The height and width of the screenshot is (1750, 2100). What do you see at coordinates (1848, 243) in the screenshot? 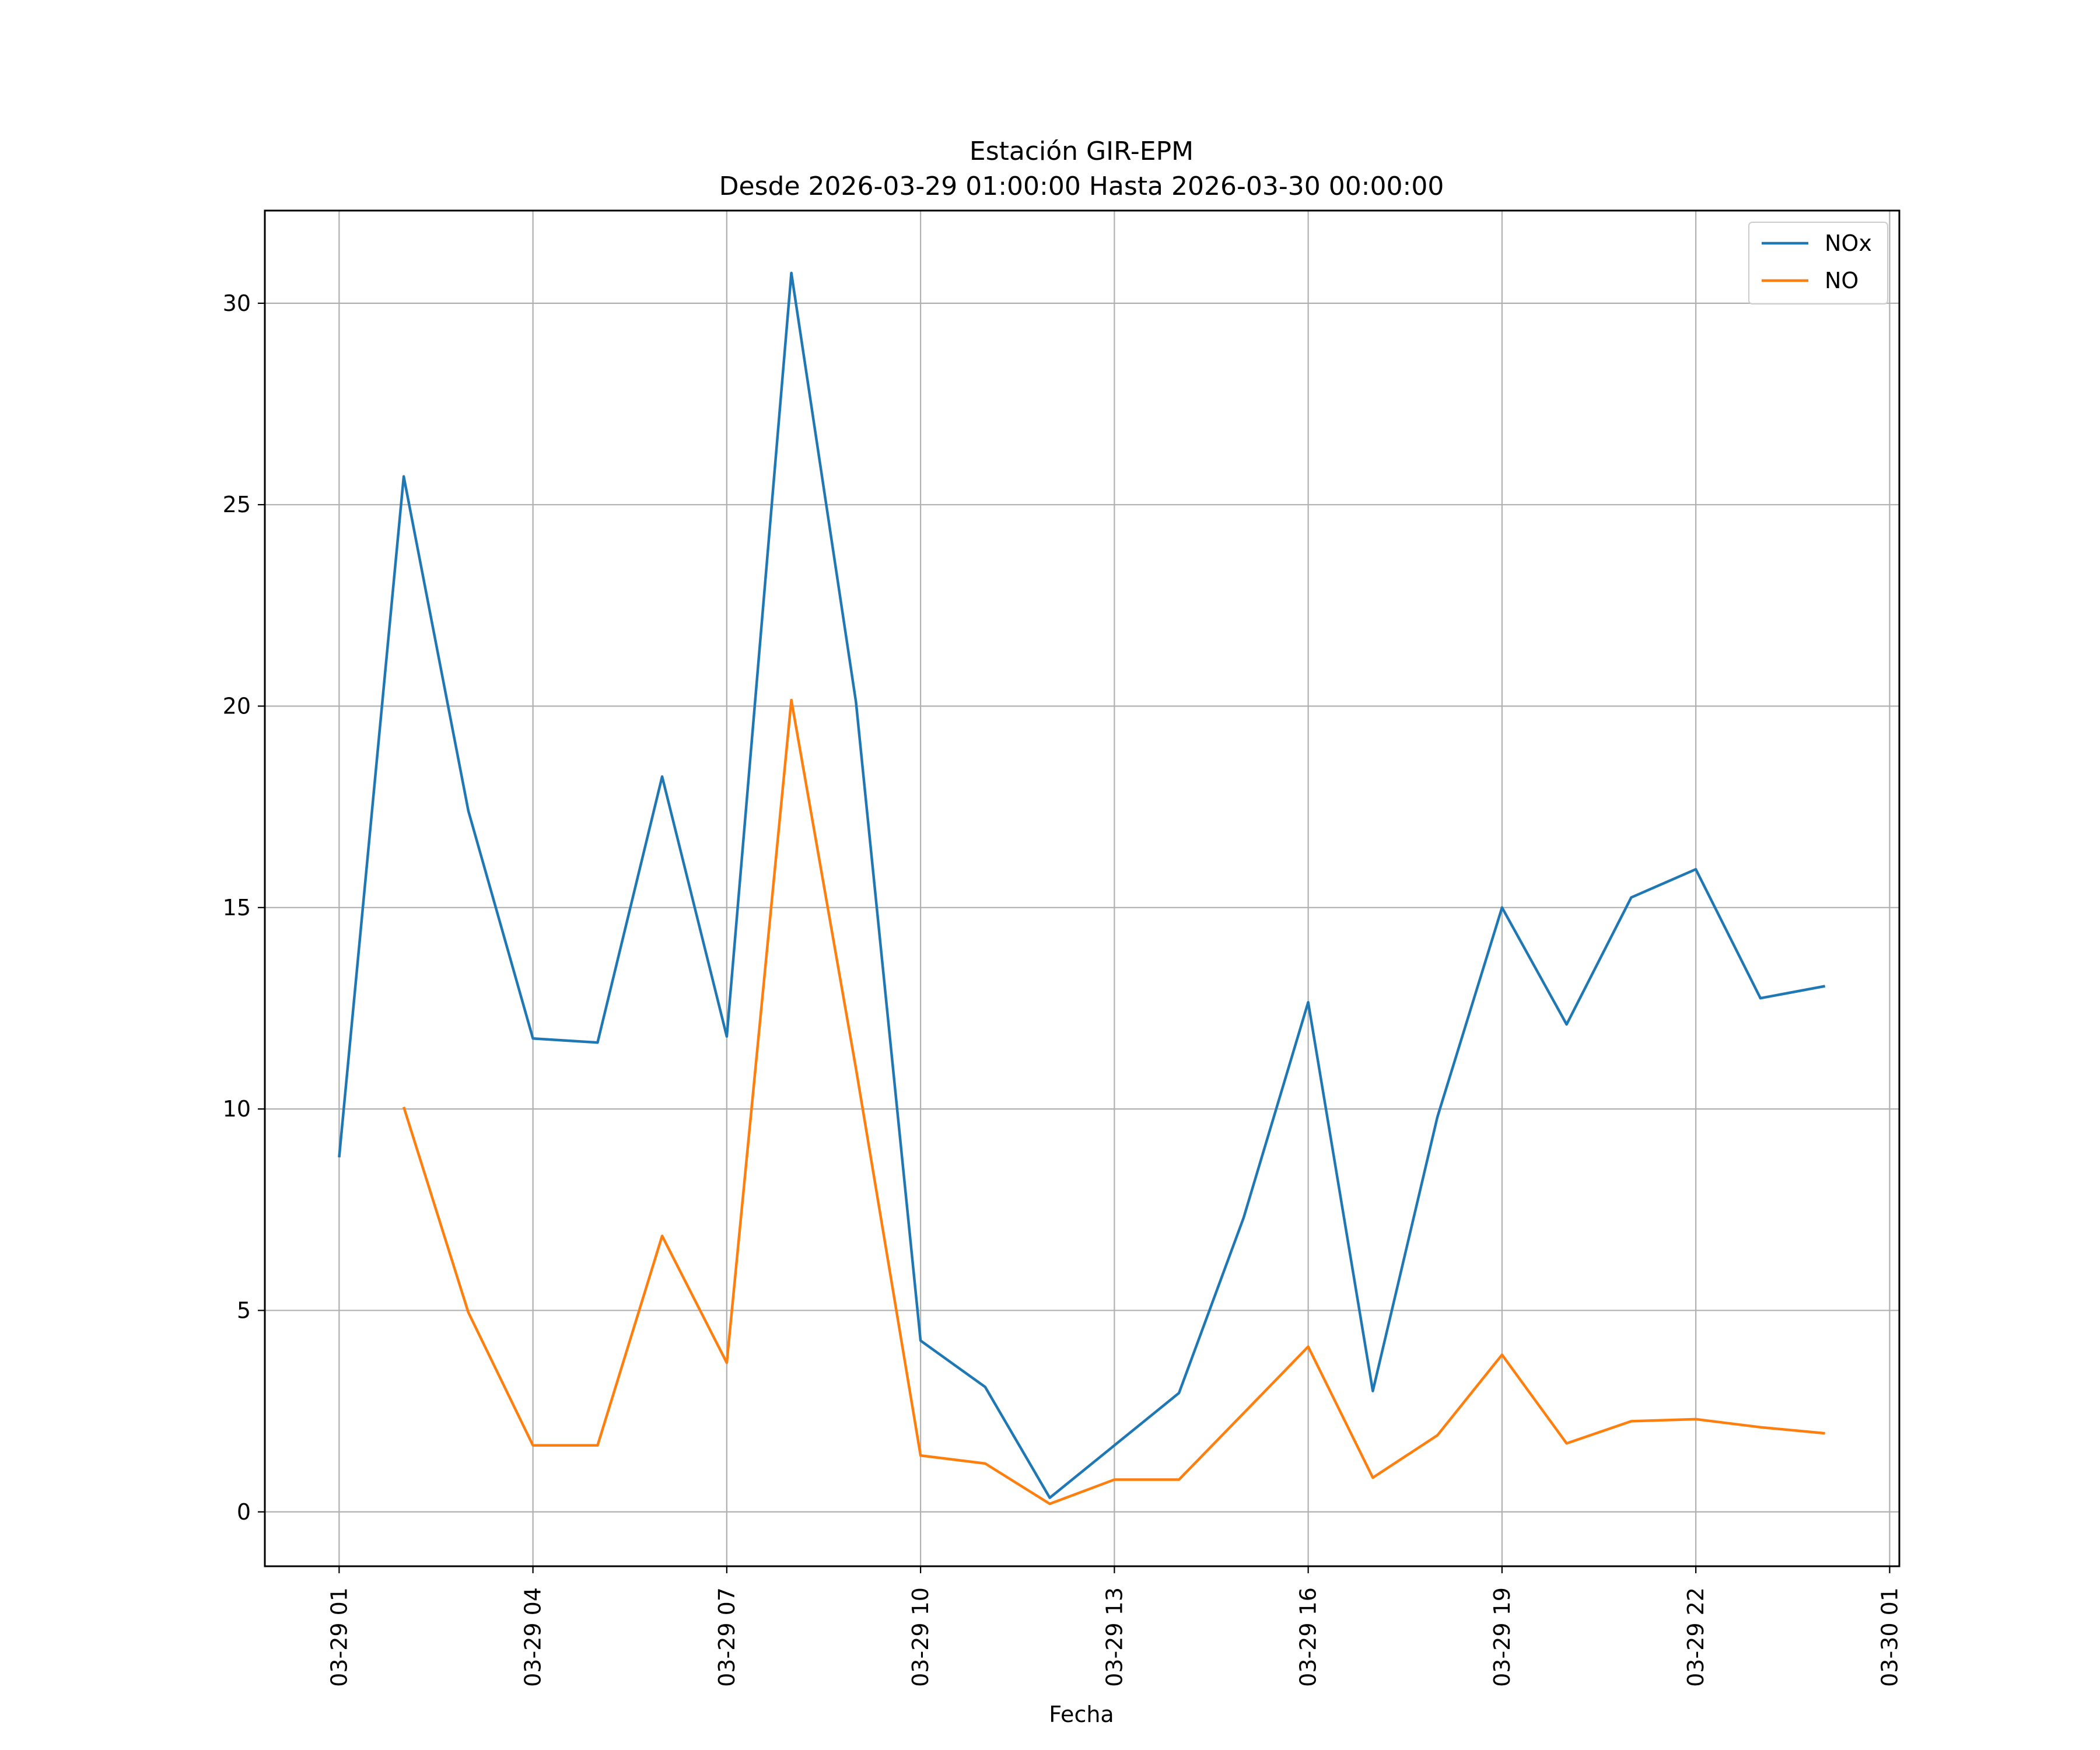
I see `legend-label-nox: NOx` at bounding box center [1848, 243].